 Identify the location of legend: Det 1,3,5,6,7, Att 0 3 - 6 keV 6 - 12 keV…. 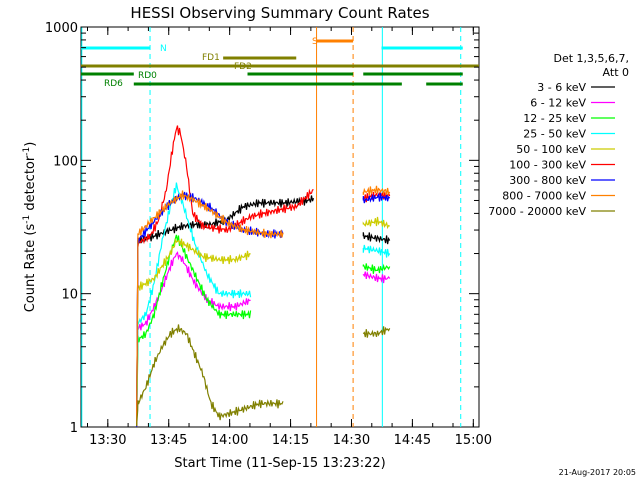
(558, 135).